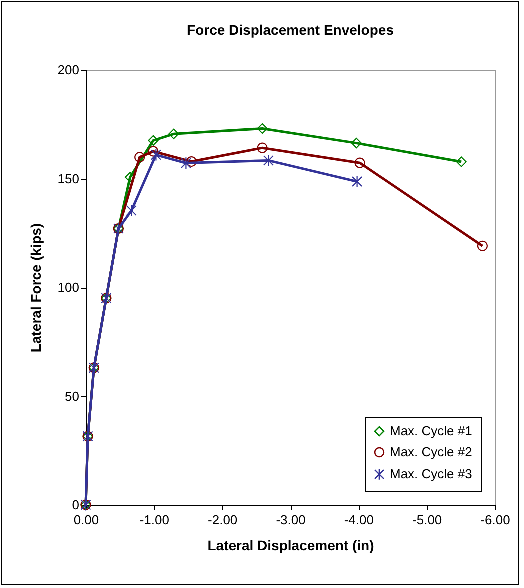 This screenshot has height=588, width=524. Describe the element at coordinates (359, 520) in the screenshot. I see `x-tick-label: -4.00` at that location.